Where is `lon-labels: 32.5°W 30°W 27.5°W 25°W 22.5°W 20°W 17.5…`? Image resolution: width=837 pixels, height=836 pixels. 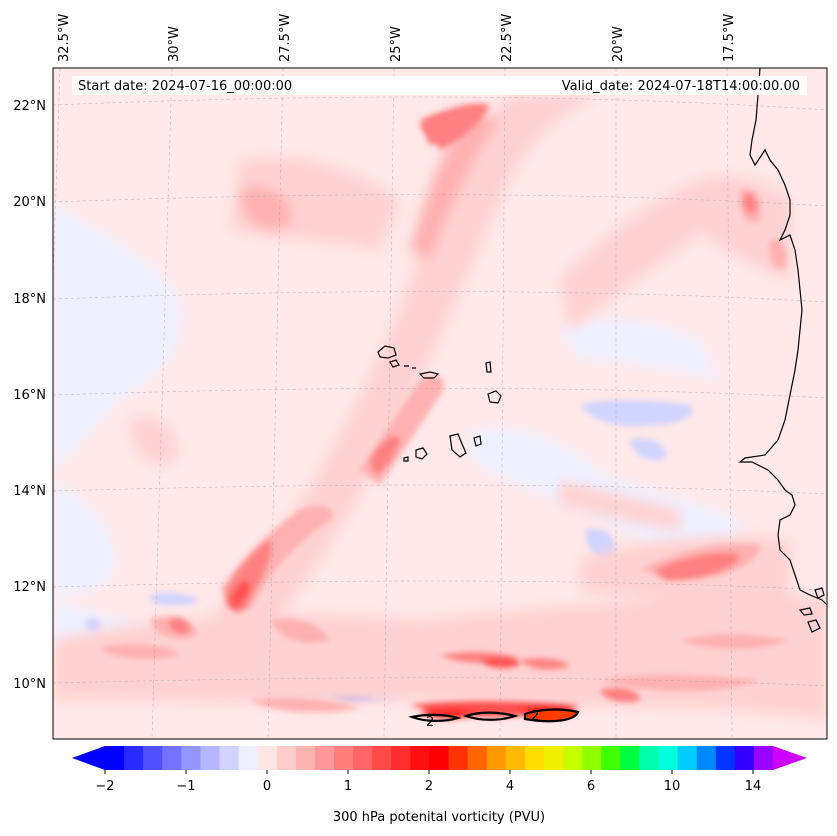
lon-labels: 32.5°W 30°W 27.5°W 25°W 22.5°W 20°W 17.5… is located at coordinates (397, 38).